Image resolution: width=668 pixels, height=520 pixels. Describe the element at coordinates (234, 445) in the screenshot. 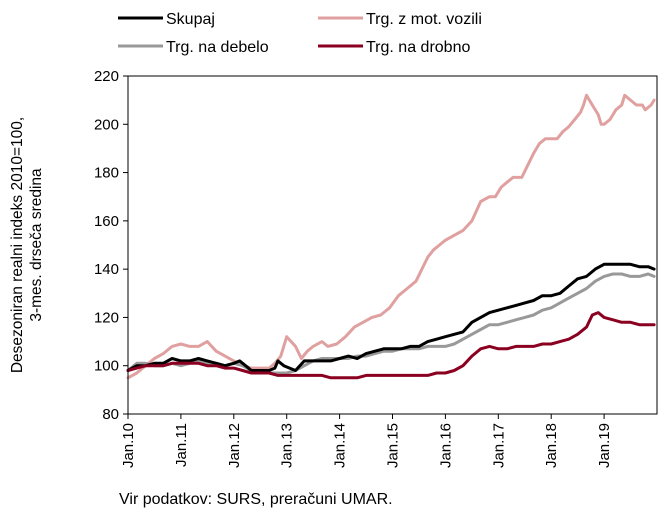

I see `x-tick-label: Jan.12` at that location.